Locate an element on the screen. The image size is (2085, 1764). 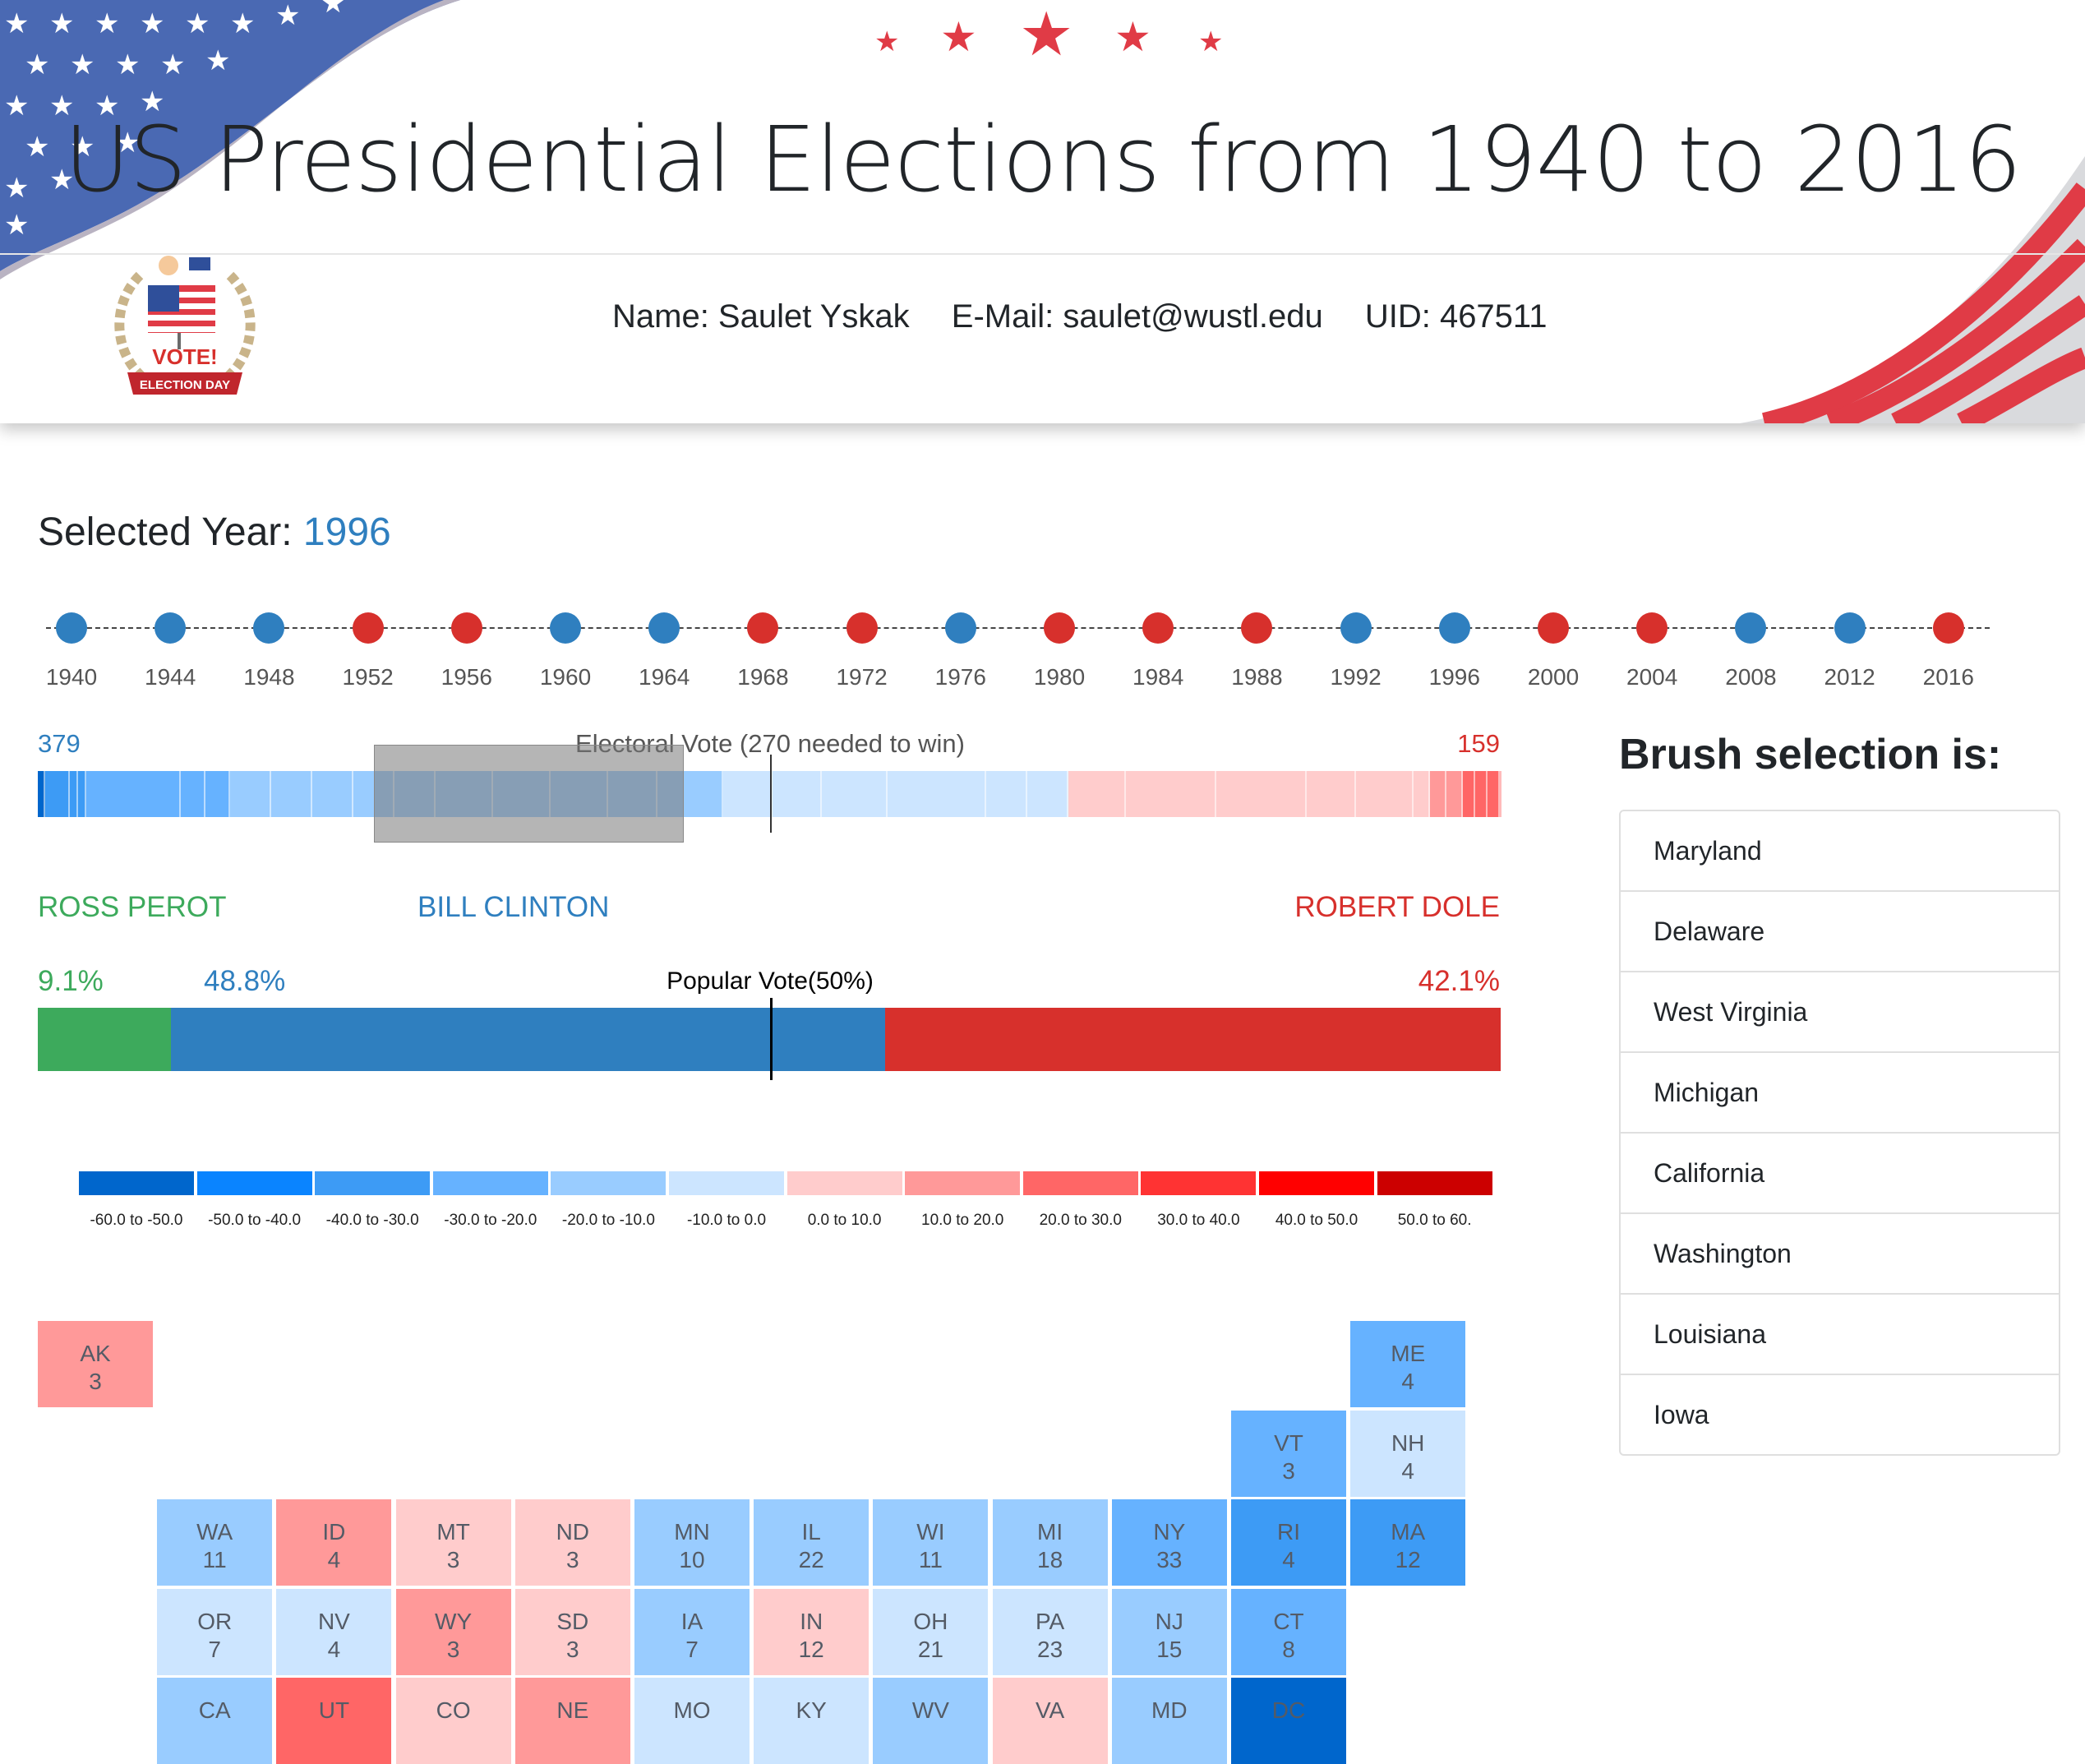
year-dot-2004 is located at coordinates (1652, 628).